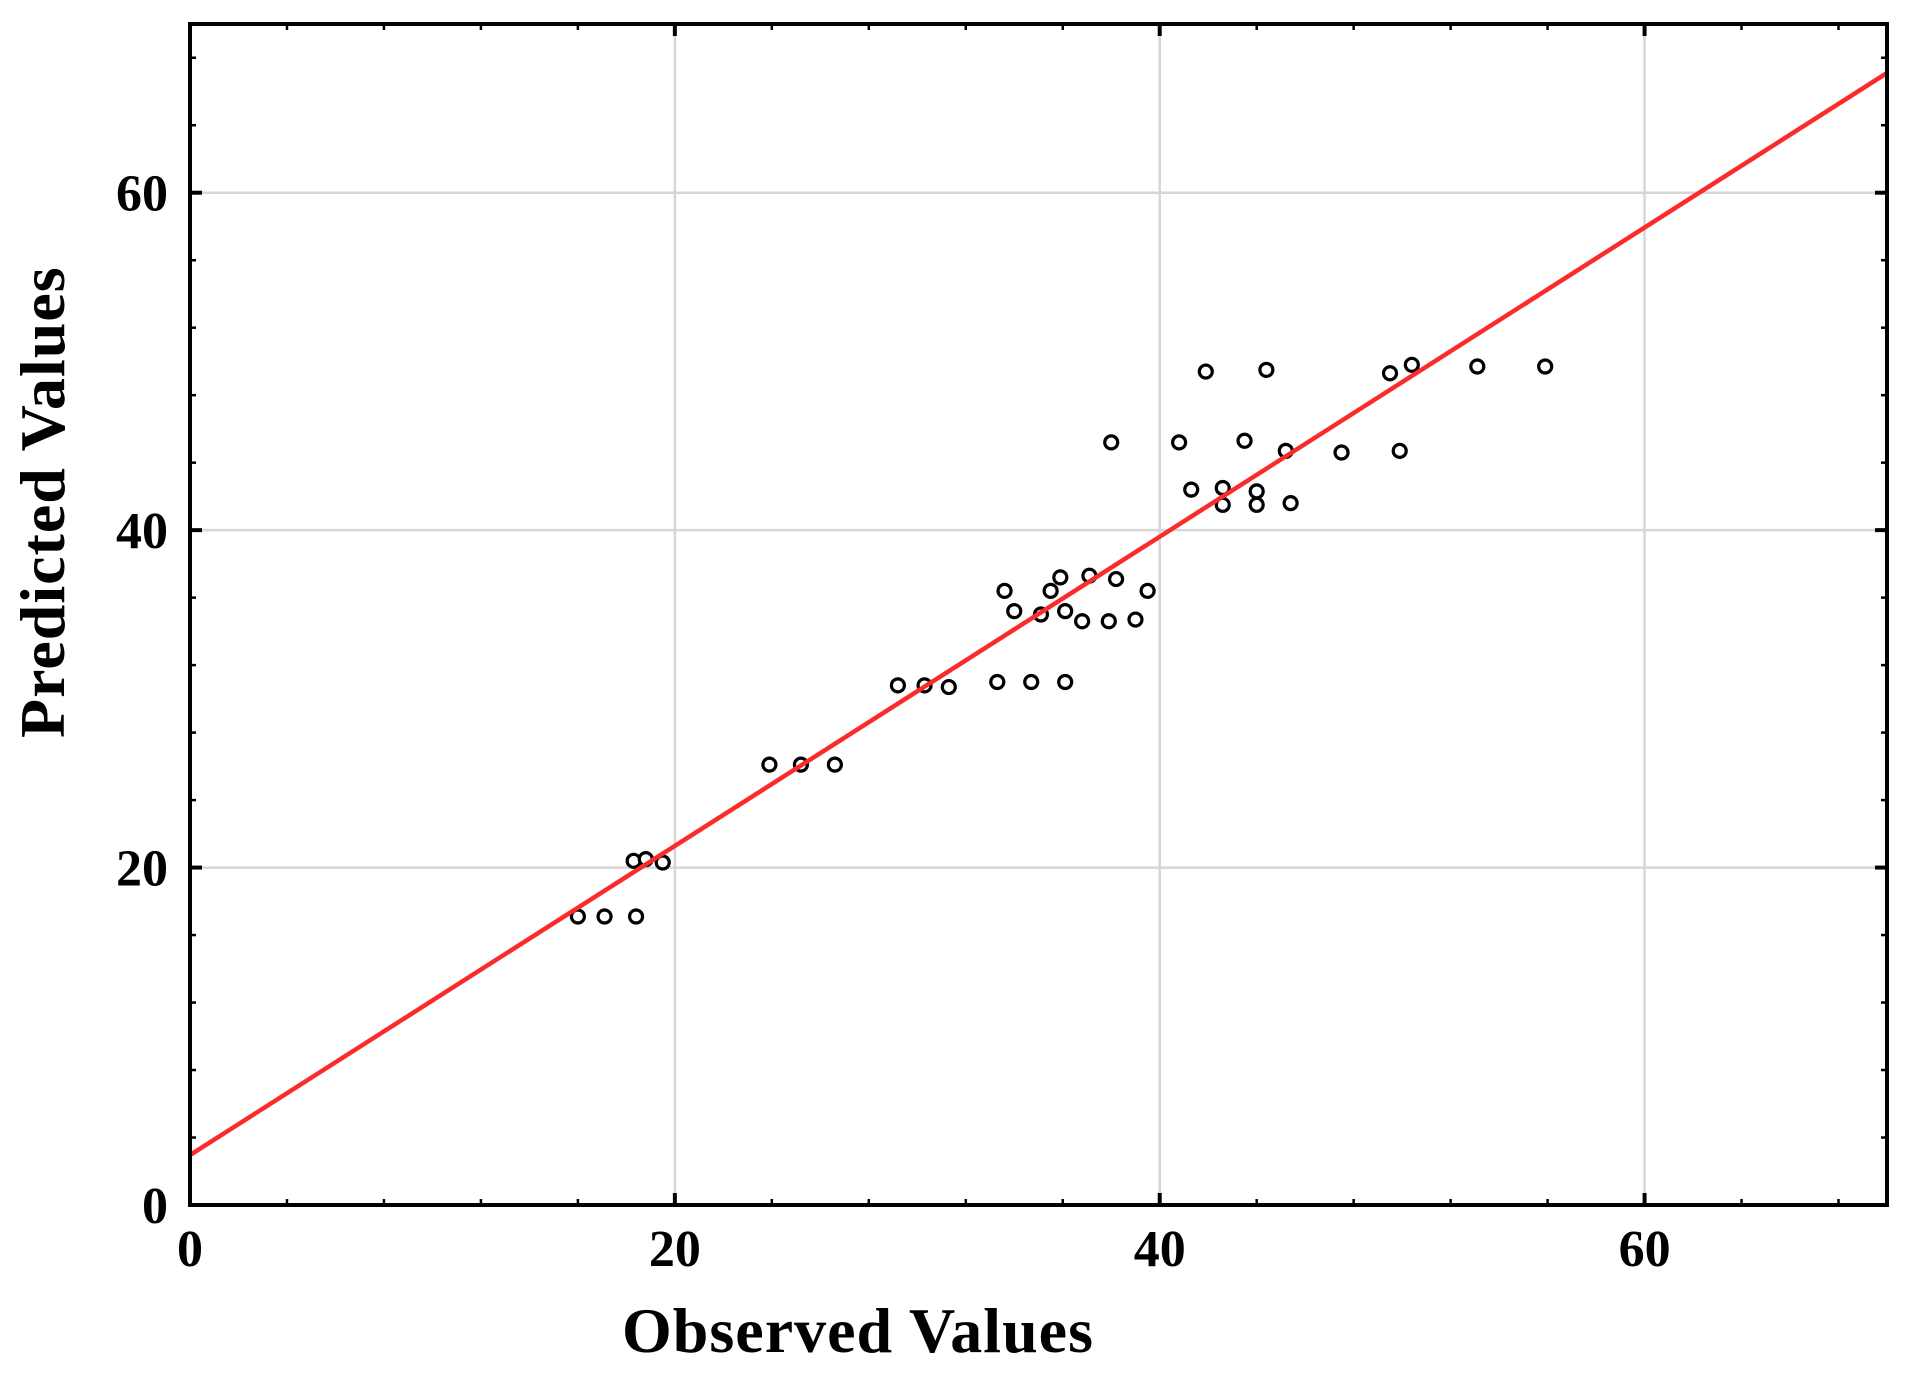  I want to click on y-tick-label: 0, so click(155, 1206).